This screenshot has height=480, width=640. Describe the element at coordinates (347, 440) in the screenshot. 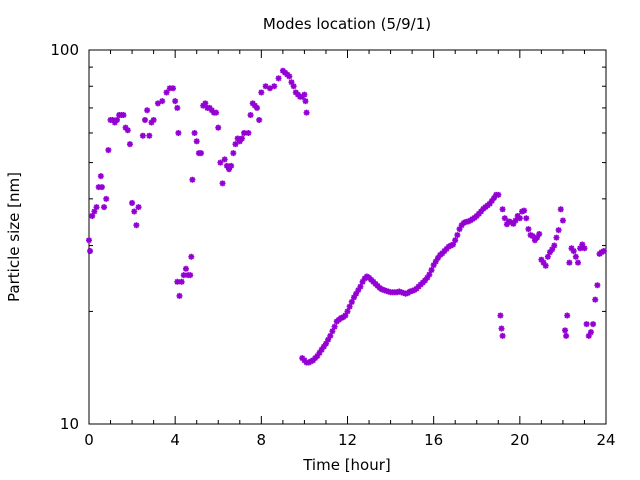

I see `x-tick-label: 12` at that location.